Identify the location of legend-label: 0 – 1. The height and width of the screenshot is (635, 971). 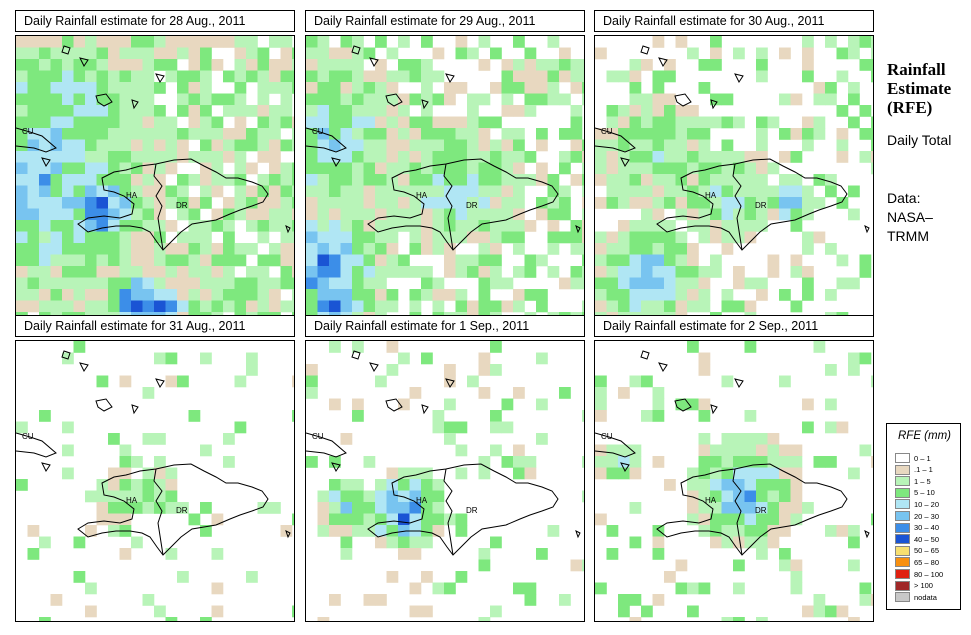
(922, 458).